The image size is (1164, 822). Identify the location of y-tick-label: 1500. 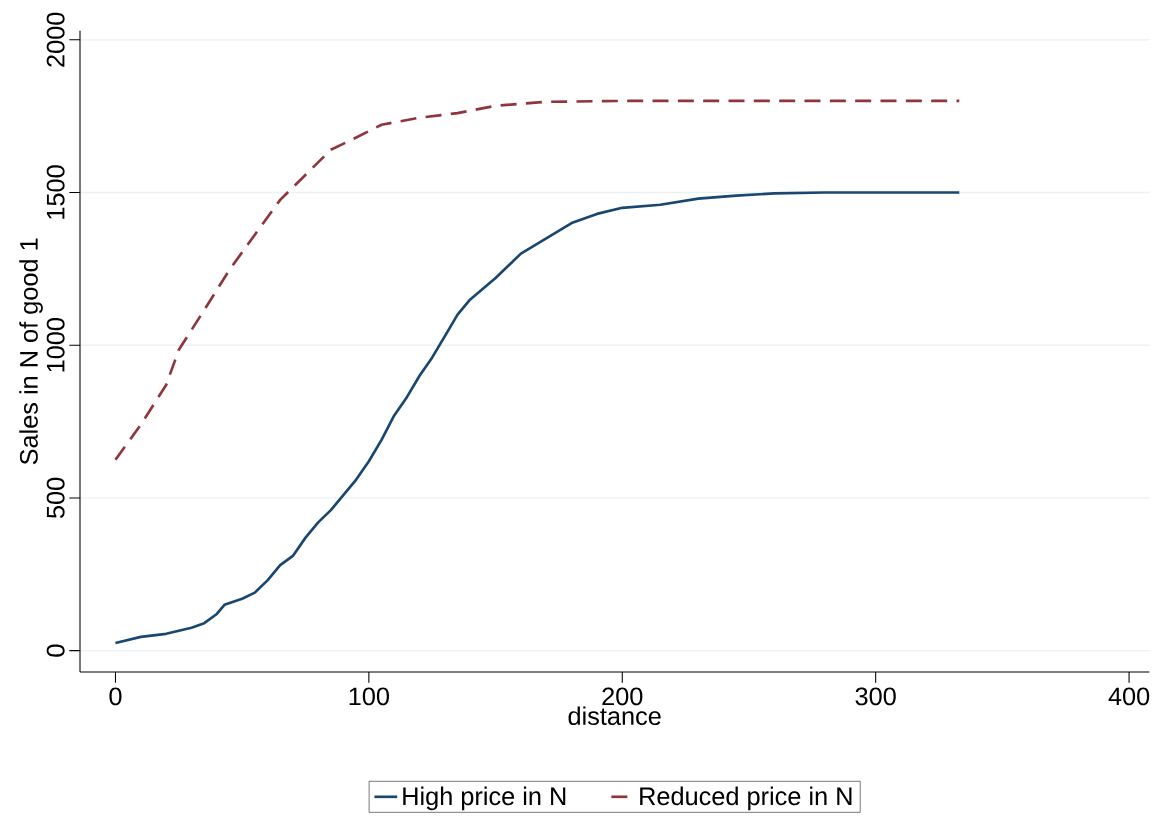
(55, 192).